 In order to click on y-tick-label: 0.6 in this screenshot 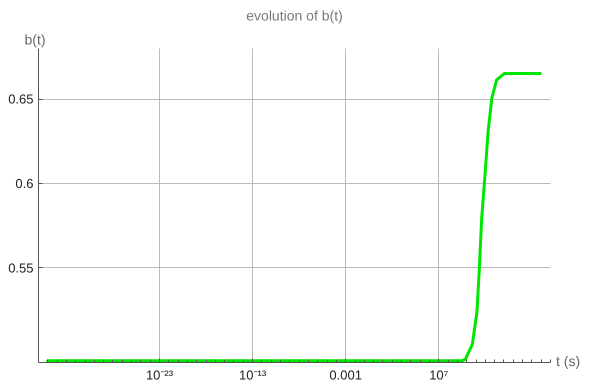, I will do `click(24, 184)`.